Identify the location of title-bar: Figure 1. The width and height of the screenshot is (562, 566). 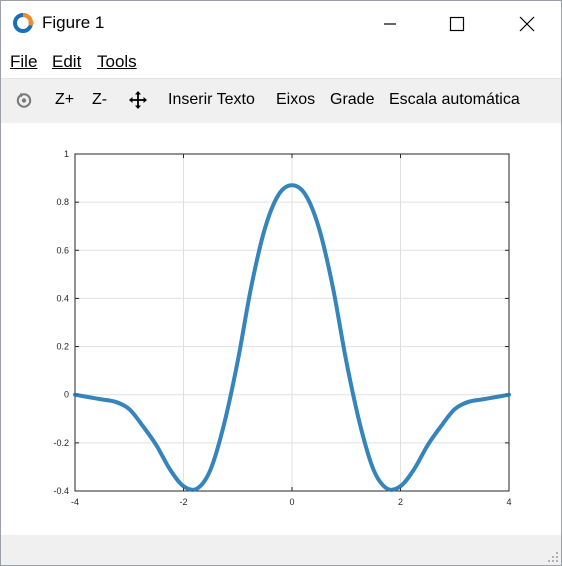
(281, 23).